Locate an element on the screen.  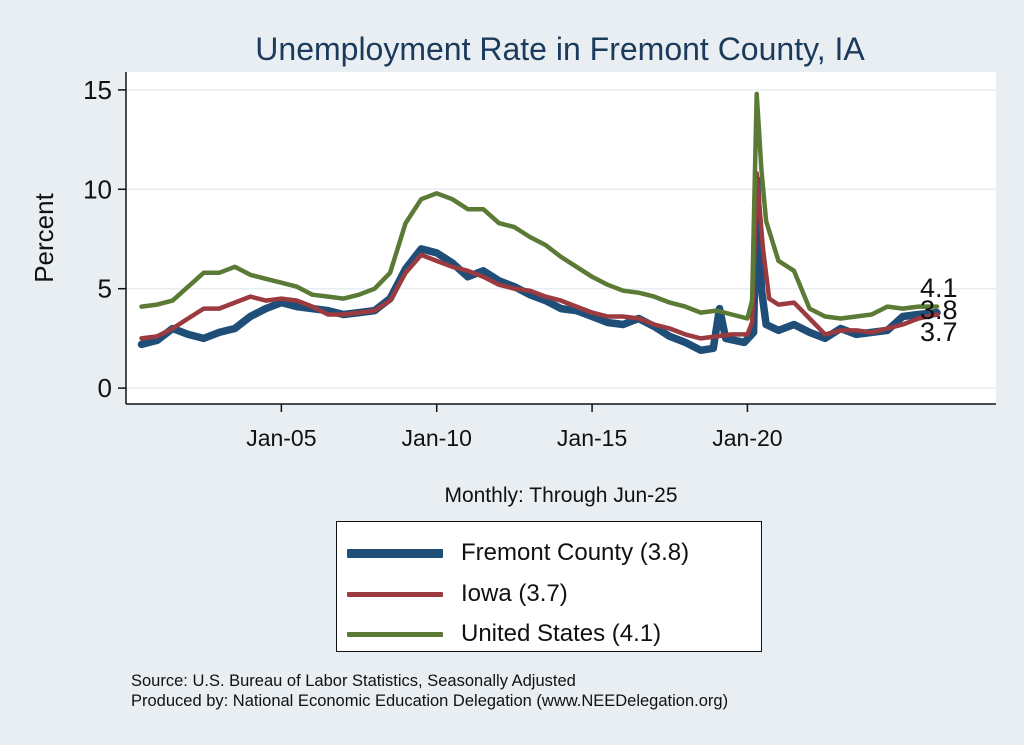
end-label-united-states: 4.1 is located at coordinates (939, 288).